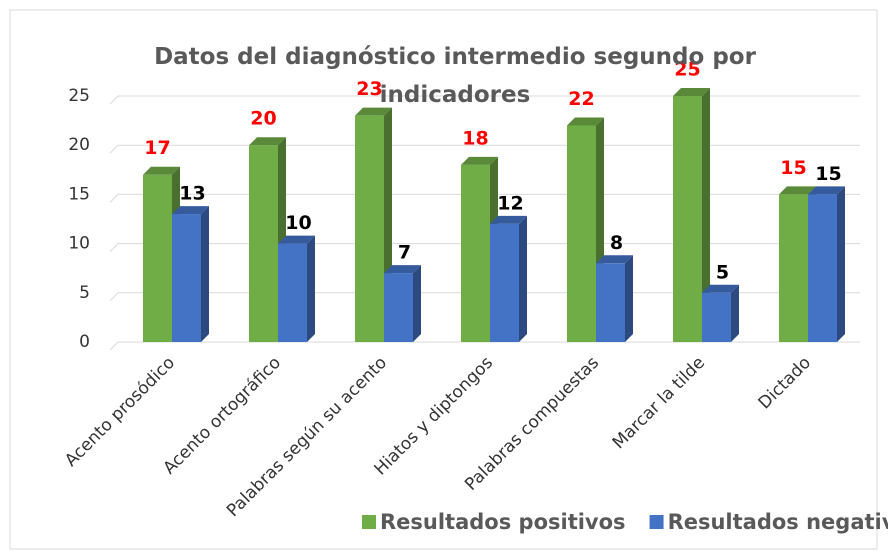 The width and height of the screenshot is (888, 560). What do you see at coordinates (84, 293) in the screenshot?
I see `y-tick-label: 5` at bounding box center [84, 293].